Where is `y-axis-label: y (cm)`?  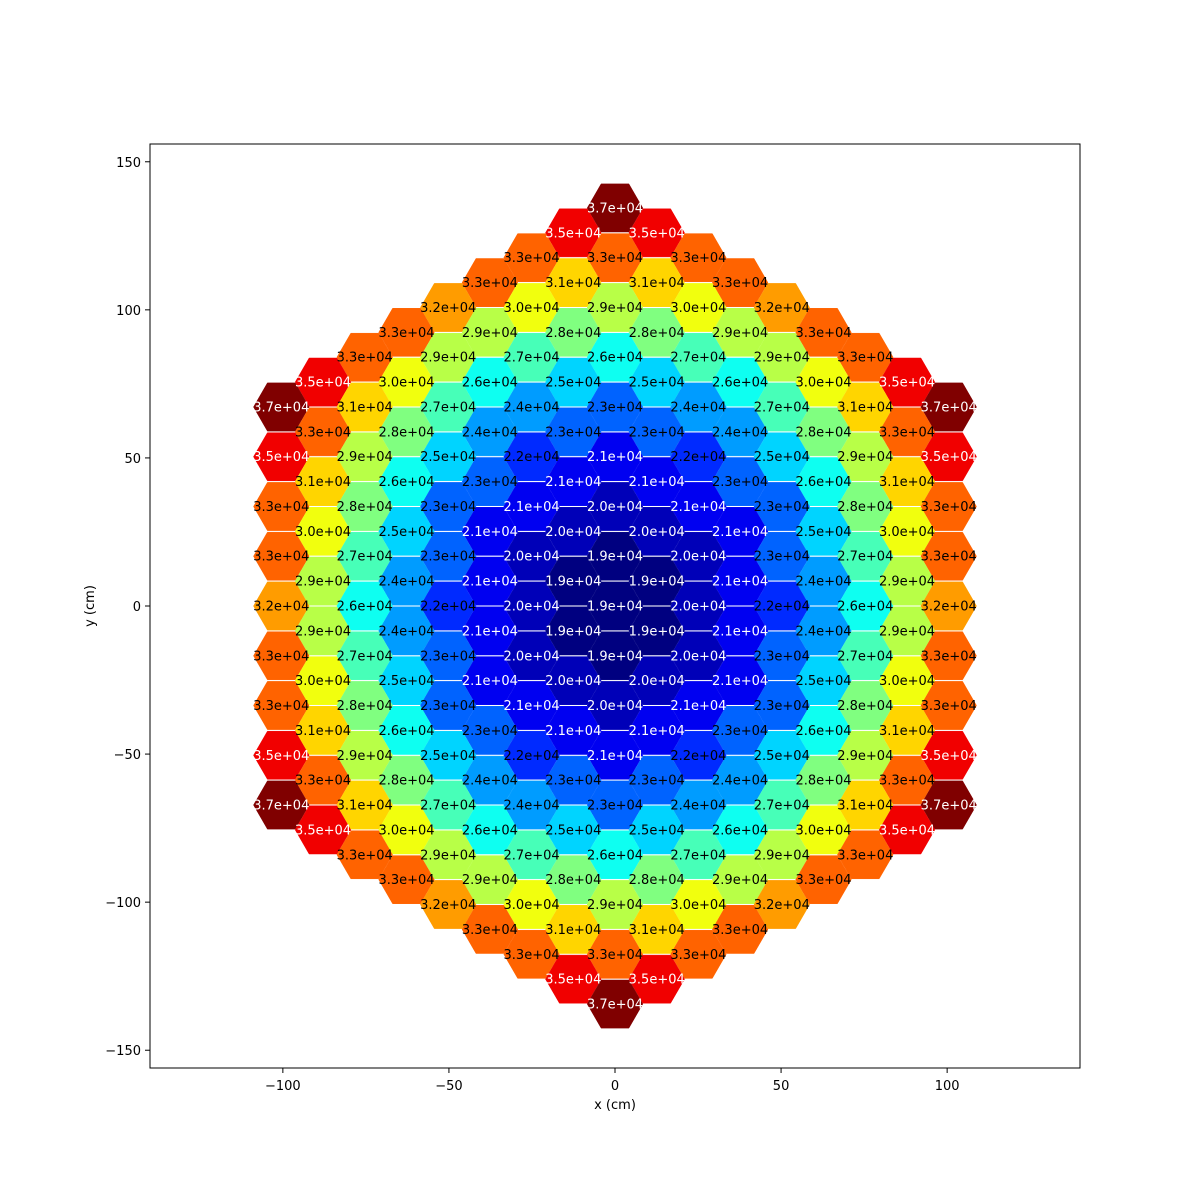 y-axis-label: y (cm) is located at coordinates (90, 606).